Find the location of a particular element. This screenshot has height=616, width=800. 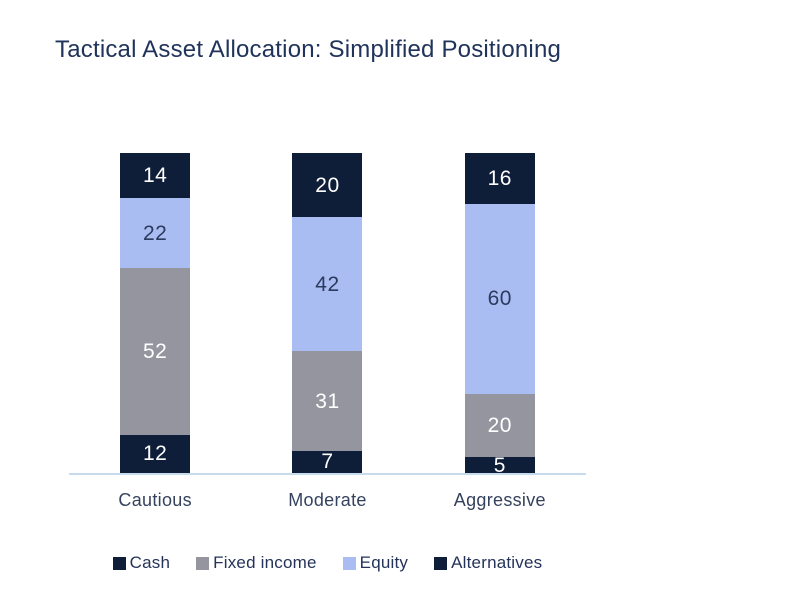

legend-label: Fixed income is located at coordinates (265, 562).